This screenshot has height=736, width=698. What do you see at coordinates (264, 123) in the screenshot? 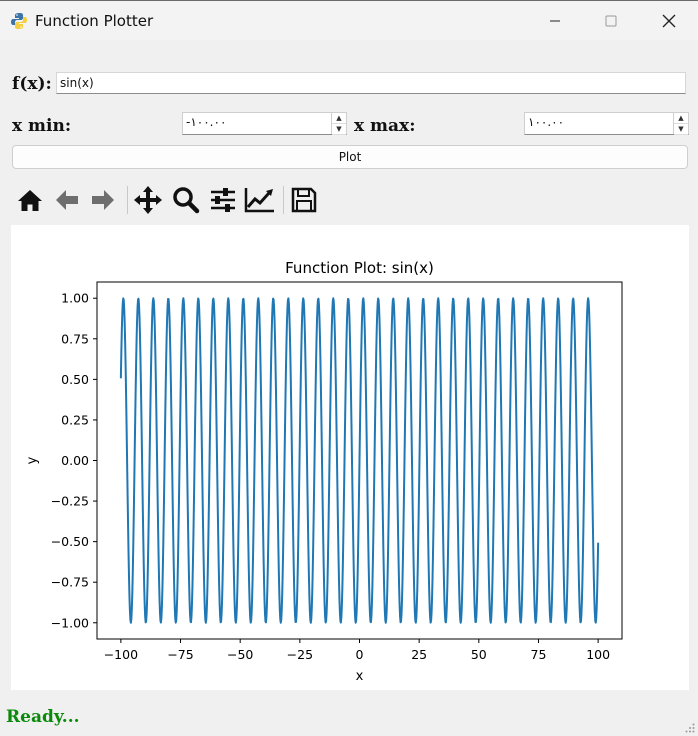
I see `xmin-spinbox: -١٠٠.٠٠ ▲ ▼` at bounding box center [264, 123].